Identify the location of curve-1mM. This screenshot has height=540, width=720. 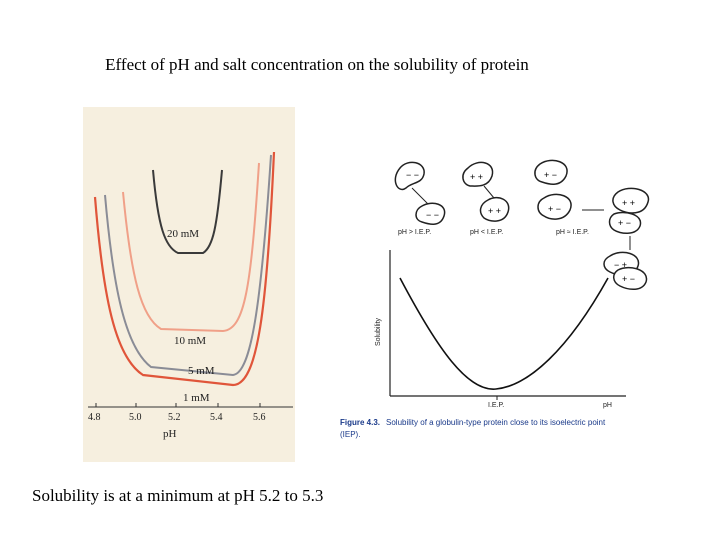
(184, 269).